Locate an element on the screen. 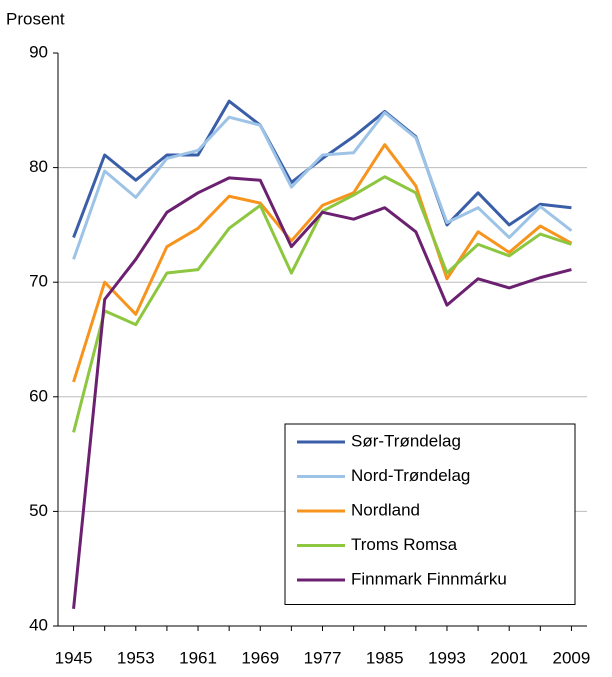 Image resolution: width=612 pixels, height=677 pixels. y-tick-label: 80 is located at coordinates (38, 166).